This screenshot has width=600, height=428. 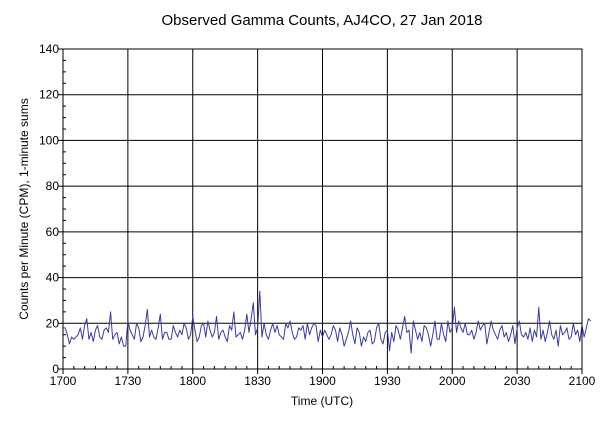 I want to click on x-tick-label: 1700, so click(x=63, y=381).